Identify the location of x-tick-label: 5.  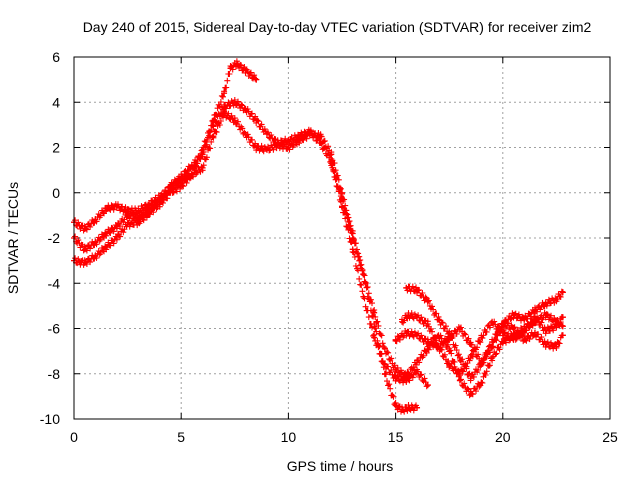
(181, 437).